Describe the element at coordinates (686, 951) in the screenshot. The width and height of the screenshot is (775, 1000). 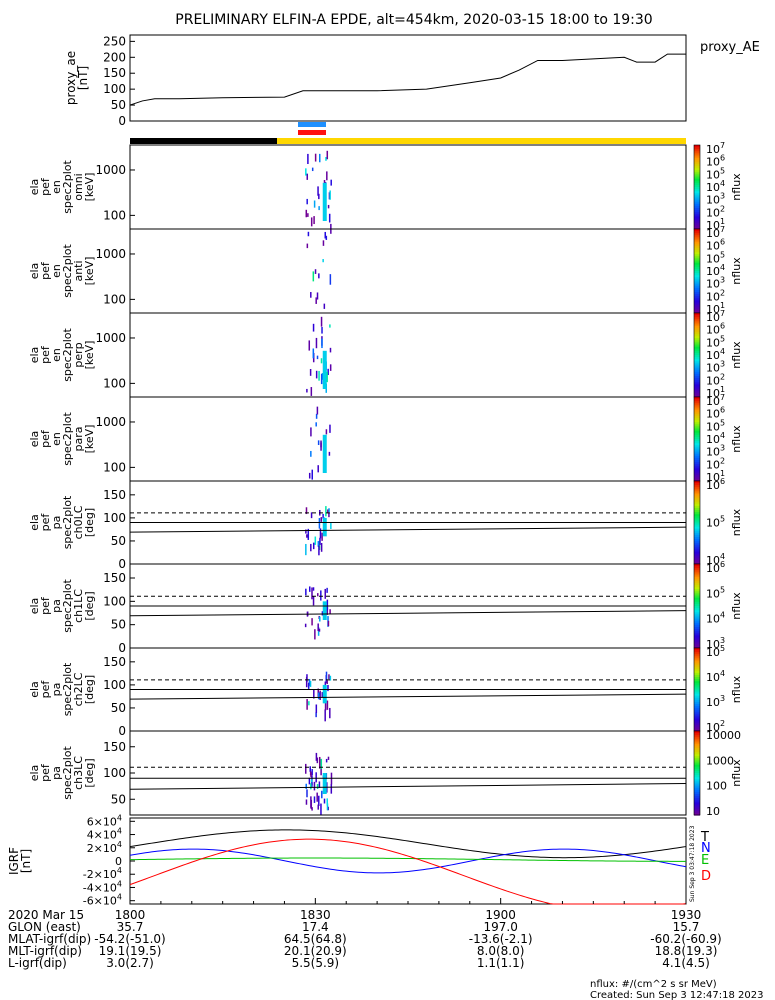
I see `ephem-value: 18.8(19.3)` at that location.